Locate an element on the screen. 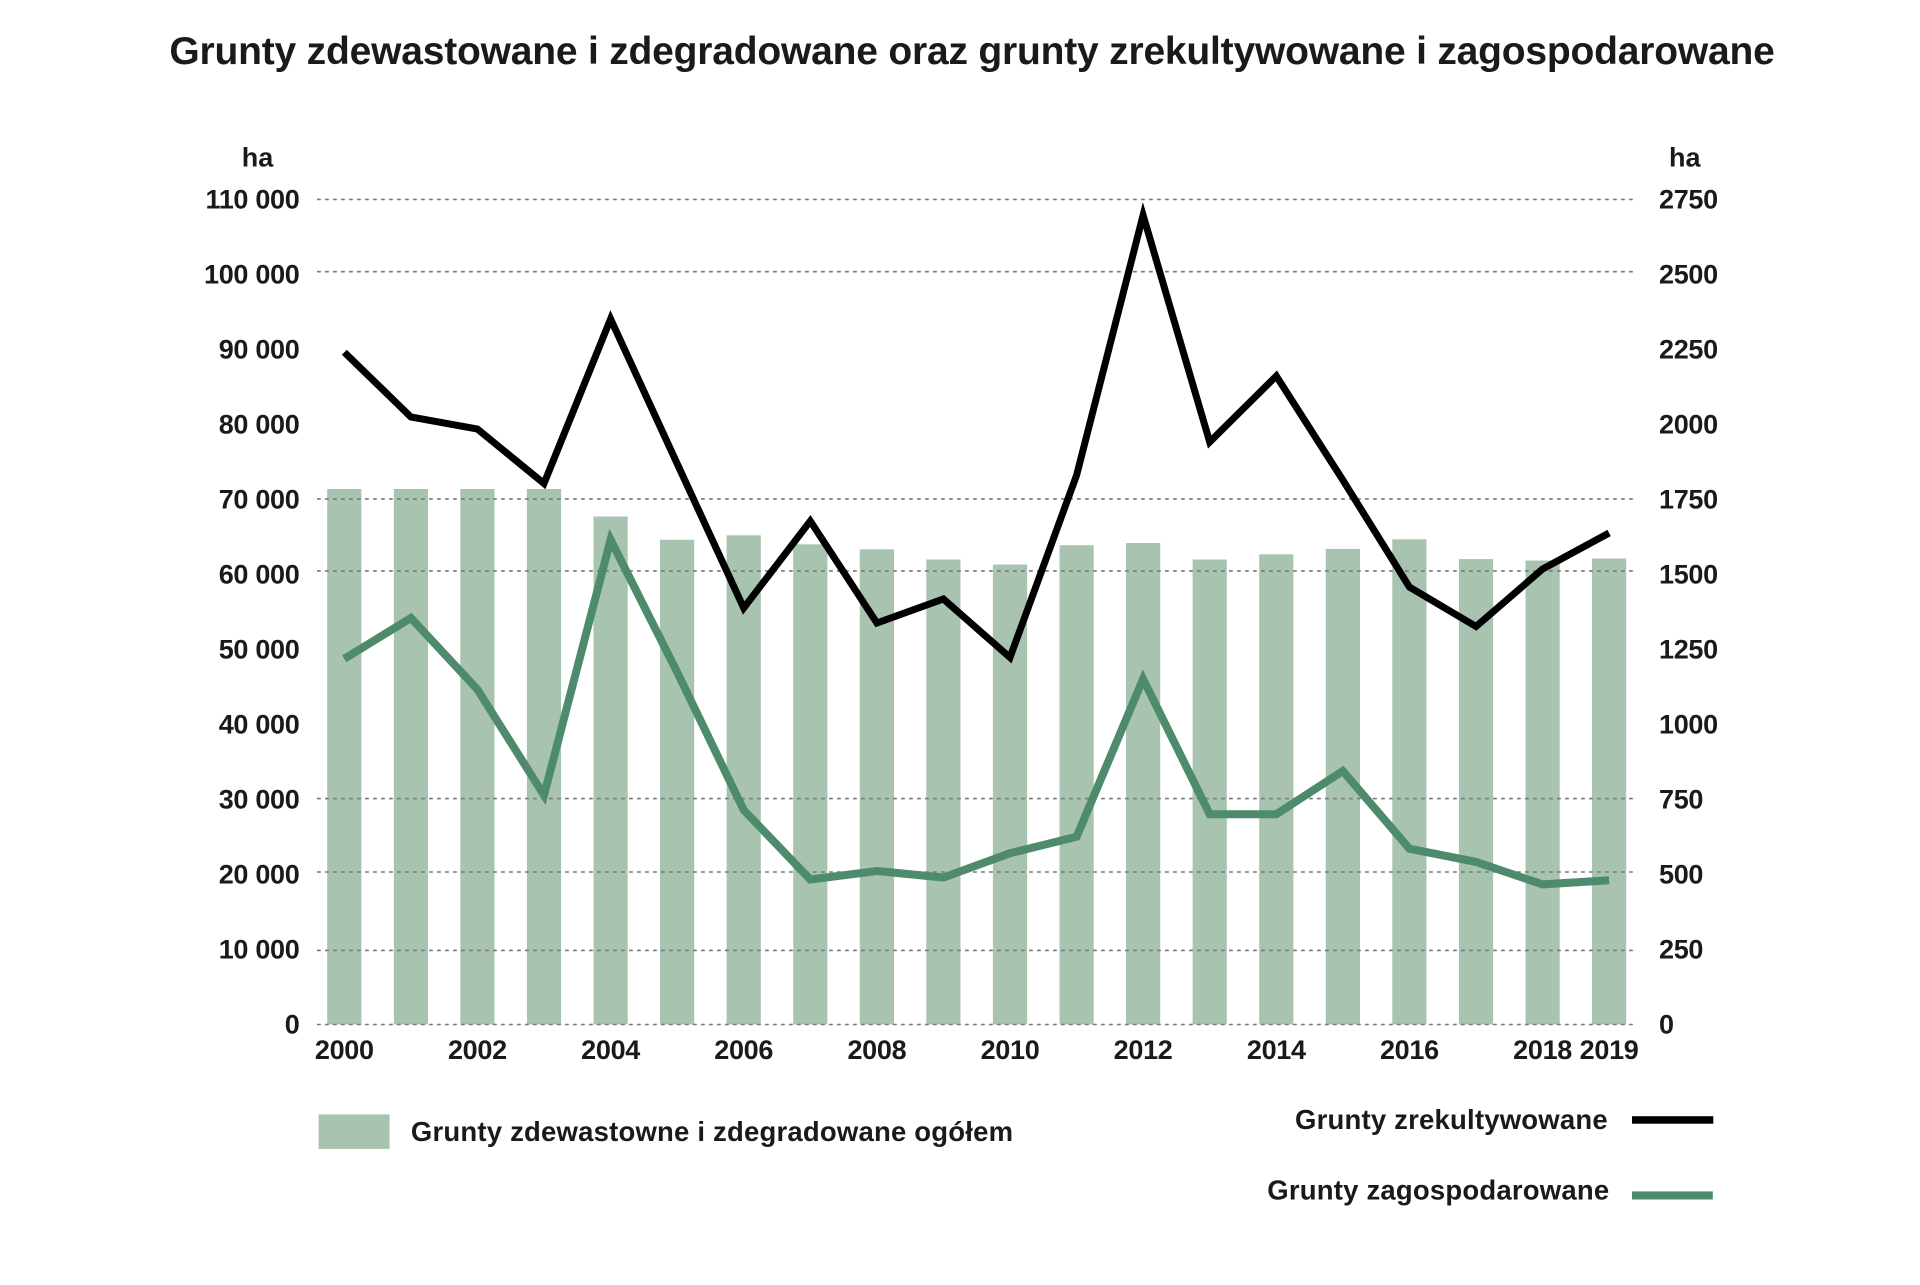 Image resolution: width=1920 pixels, height=1285 pixels. svg-text: 50 000 is located at coordinates (259, 650).